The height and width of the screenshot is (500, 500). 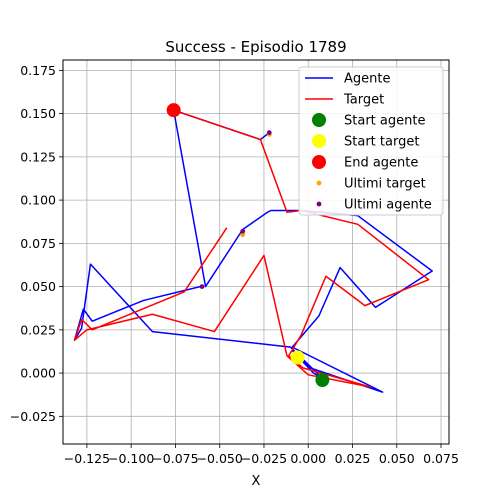 What do you see at coordinates (38, 329) in the screenshot?
I see `y-tick-label: 0.025` at bounding box center [38, 329].